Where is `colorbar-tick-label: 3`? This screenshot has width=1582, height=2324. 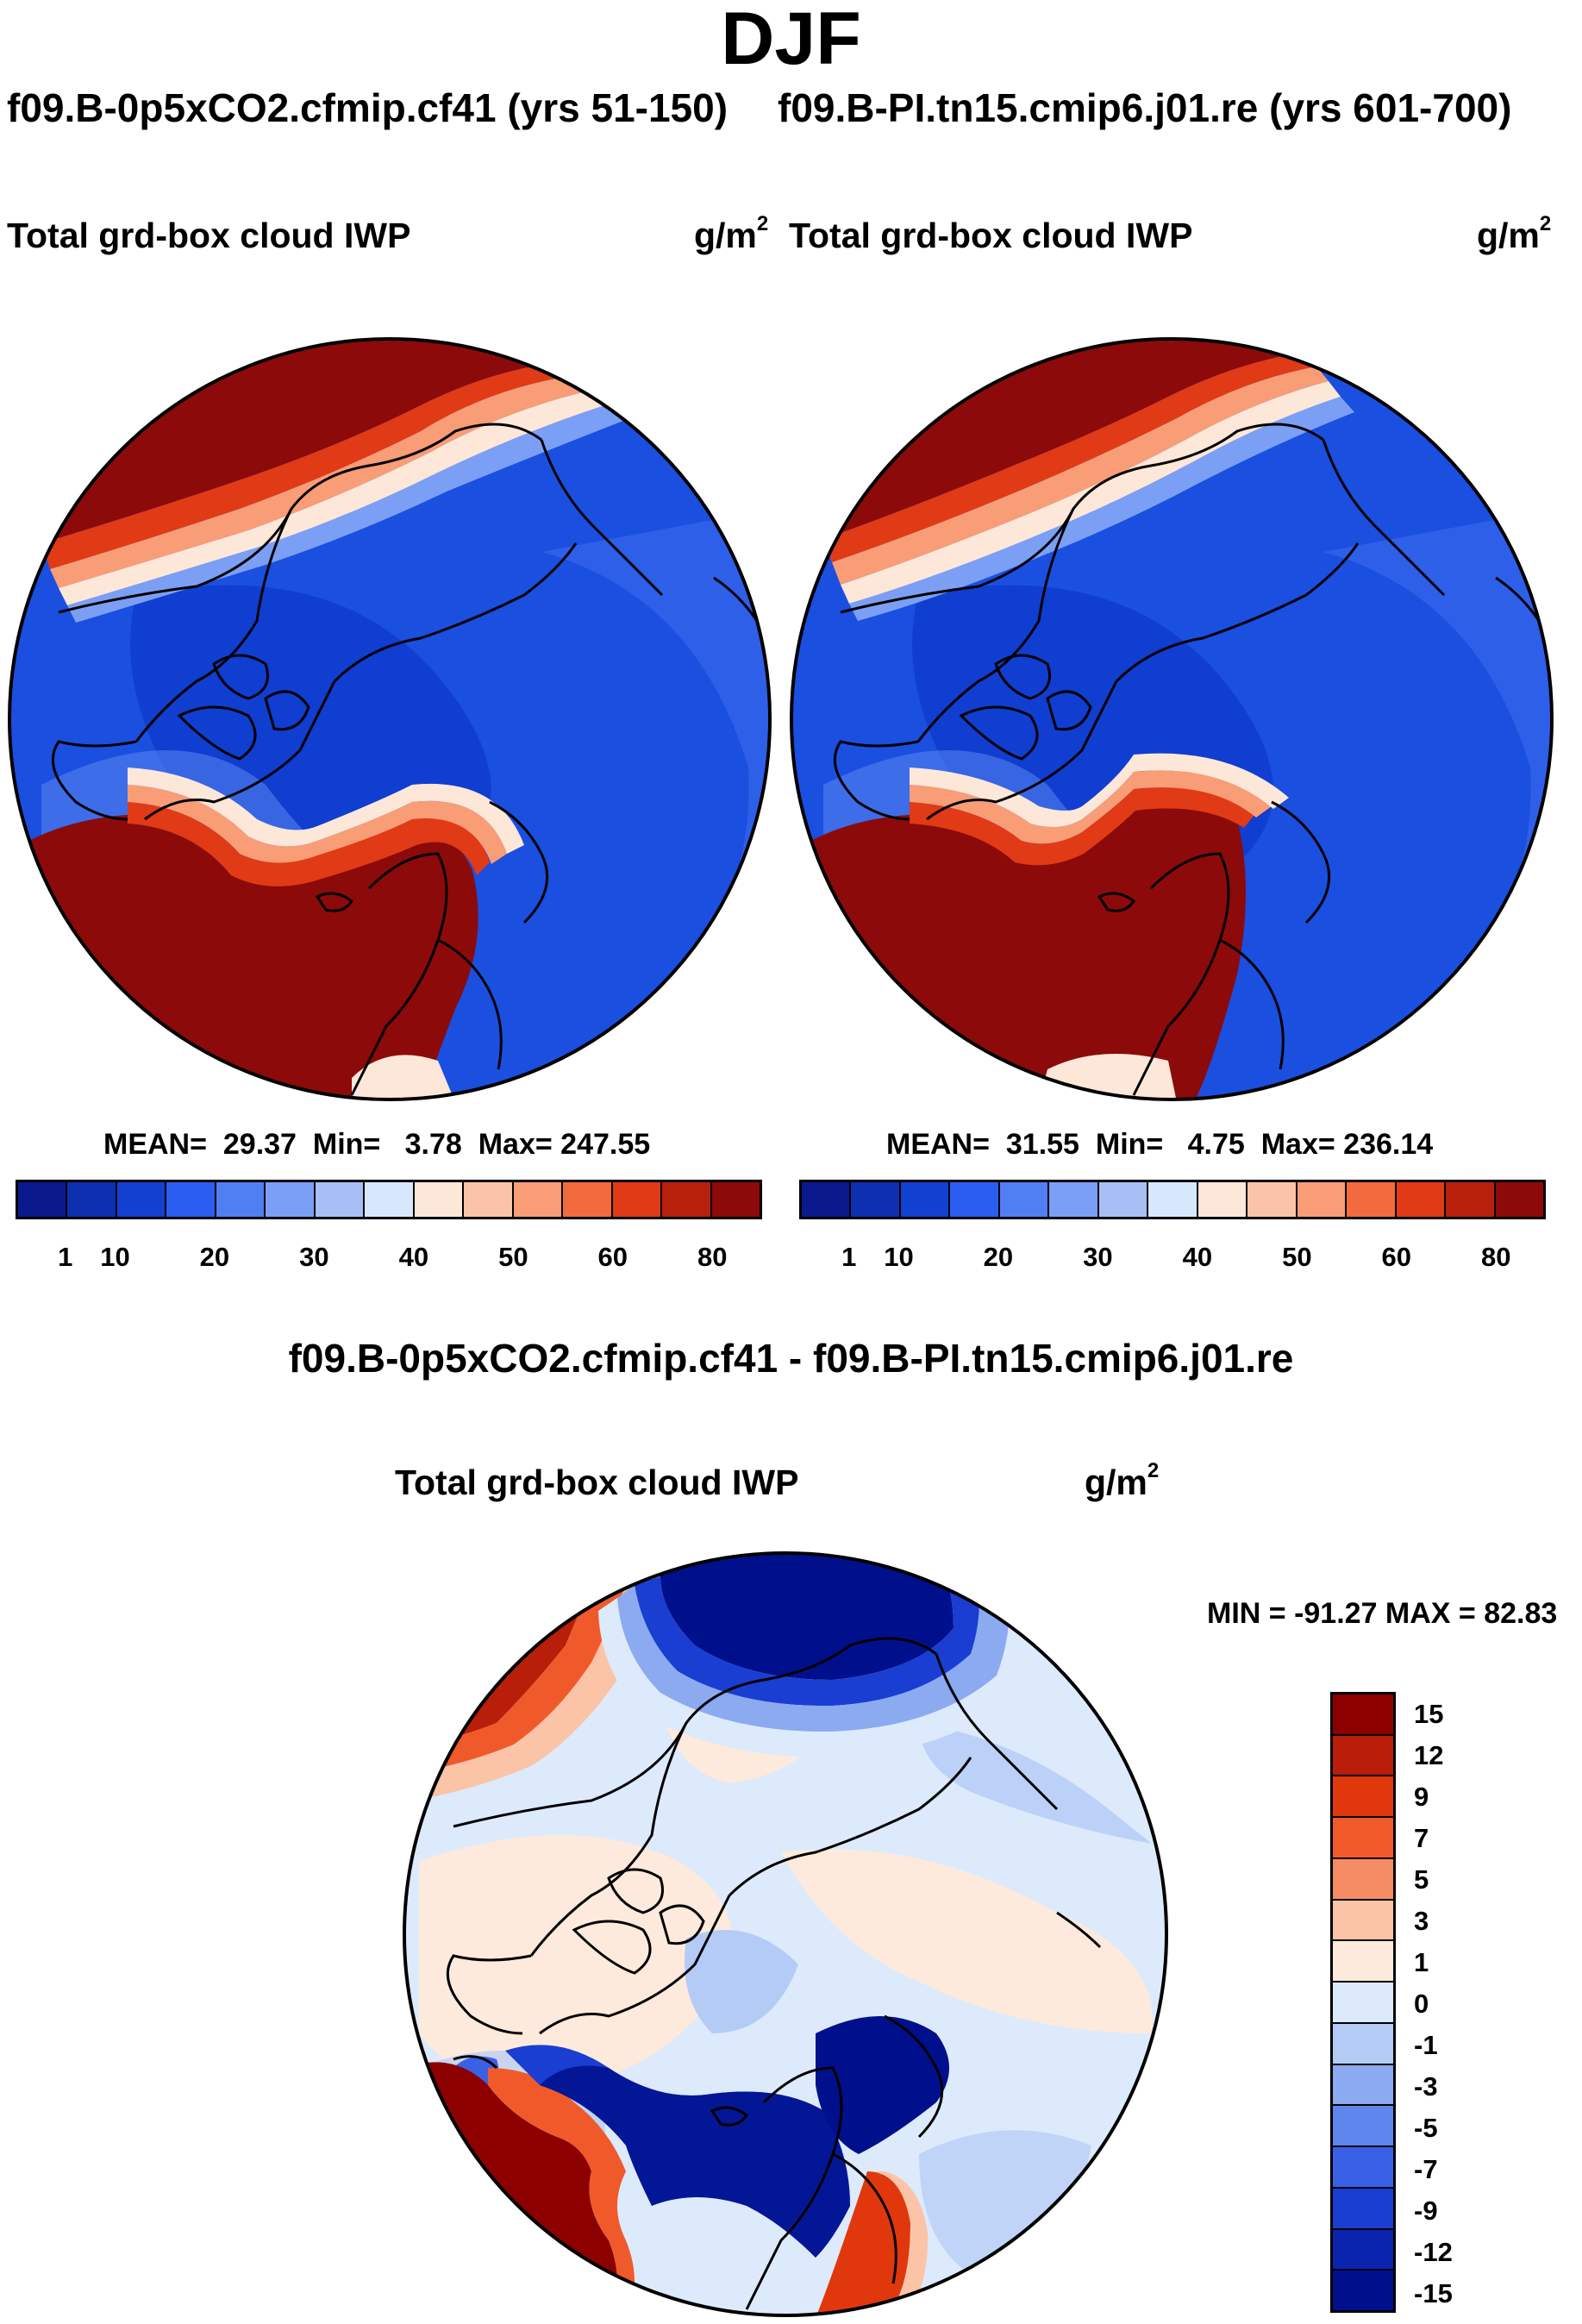
colorbar-tick-label: 3 is located at coordinates (1421, 1921).